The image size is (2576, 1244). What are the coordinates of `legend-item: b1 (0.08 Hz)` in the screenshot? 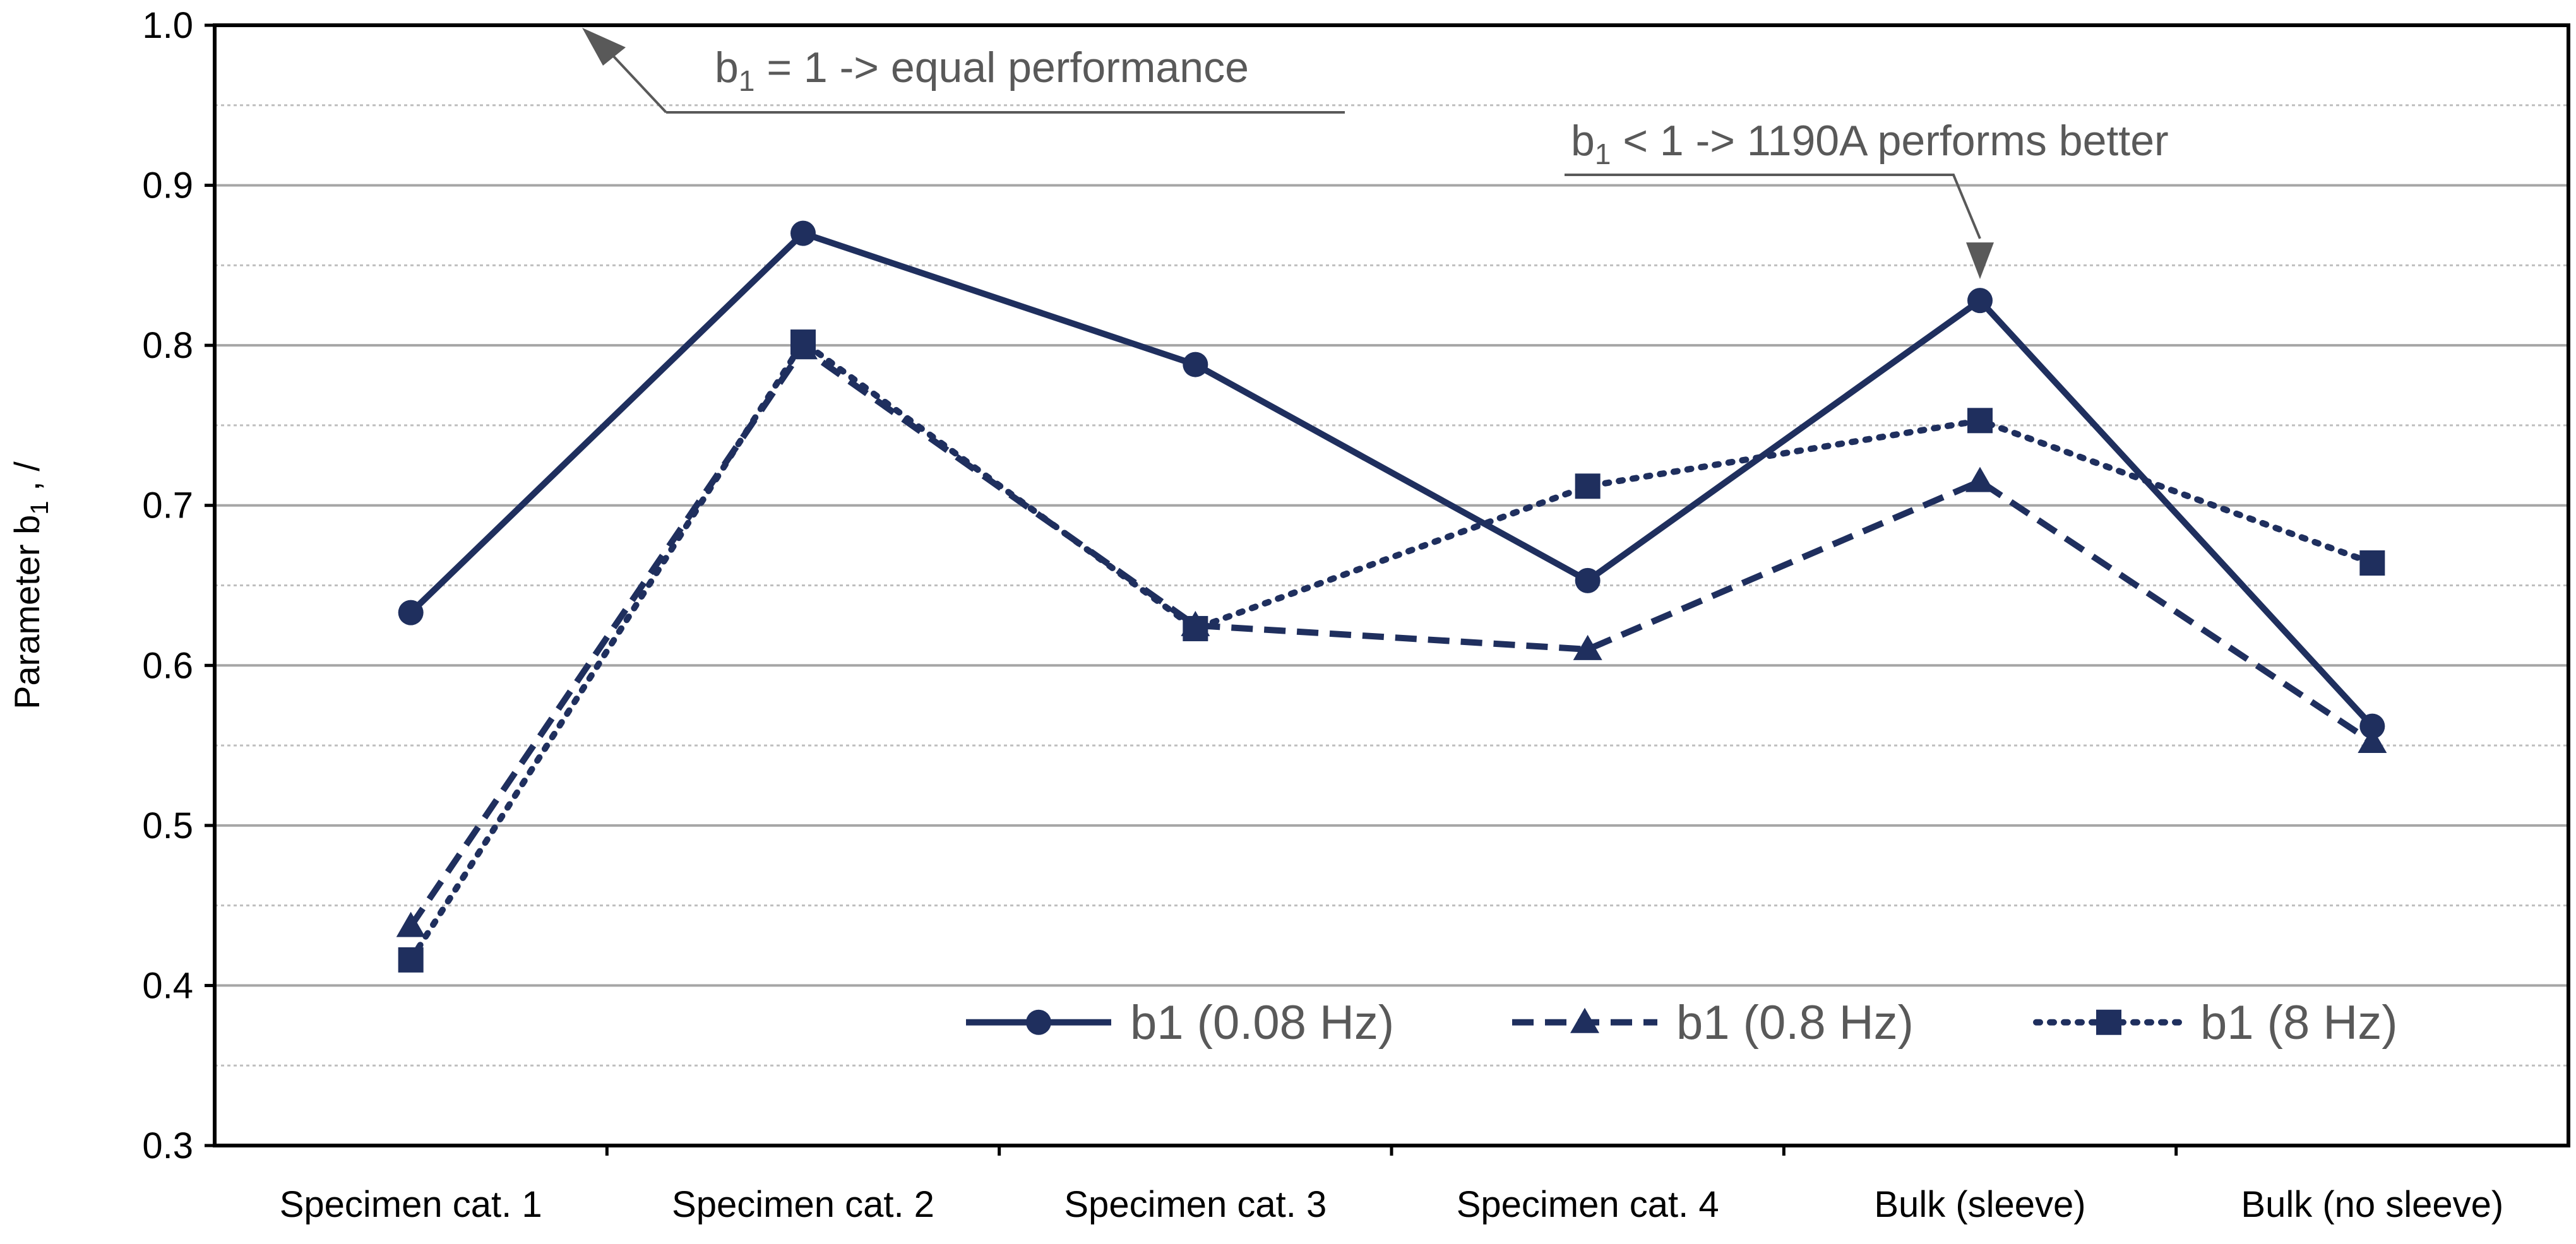 It's located at (1180, 1023).